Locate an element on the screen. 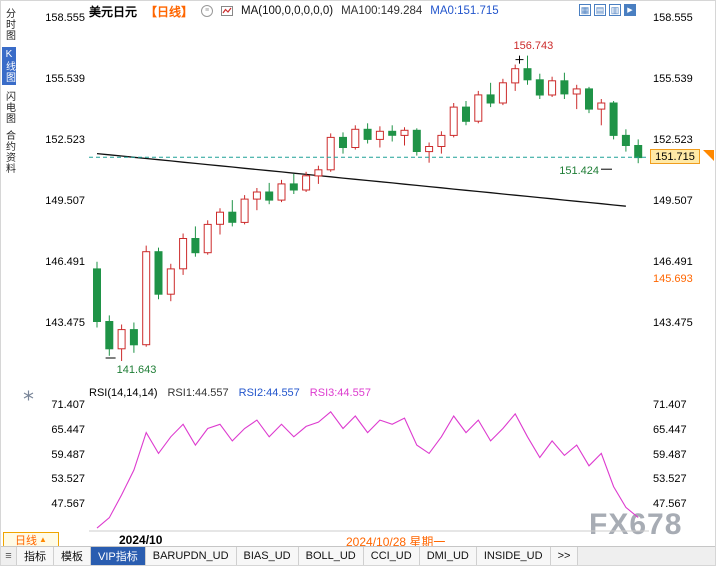 Image resolution: width=716 pixels, height=566 pixels. rsi3-value: RSI3:44.557 is located at coordinates (340, 393).